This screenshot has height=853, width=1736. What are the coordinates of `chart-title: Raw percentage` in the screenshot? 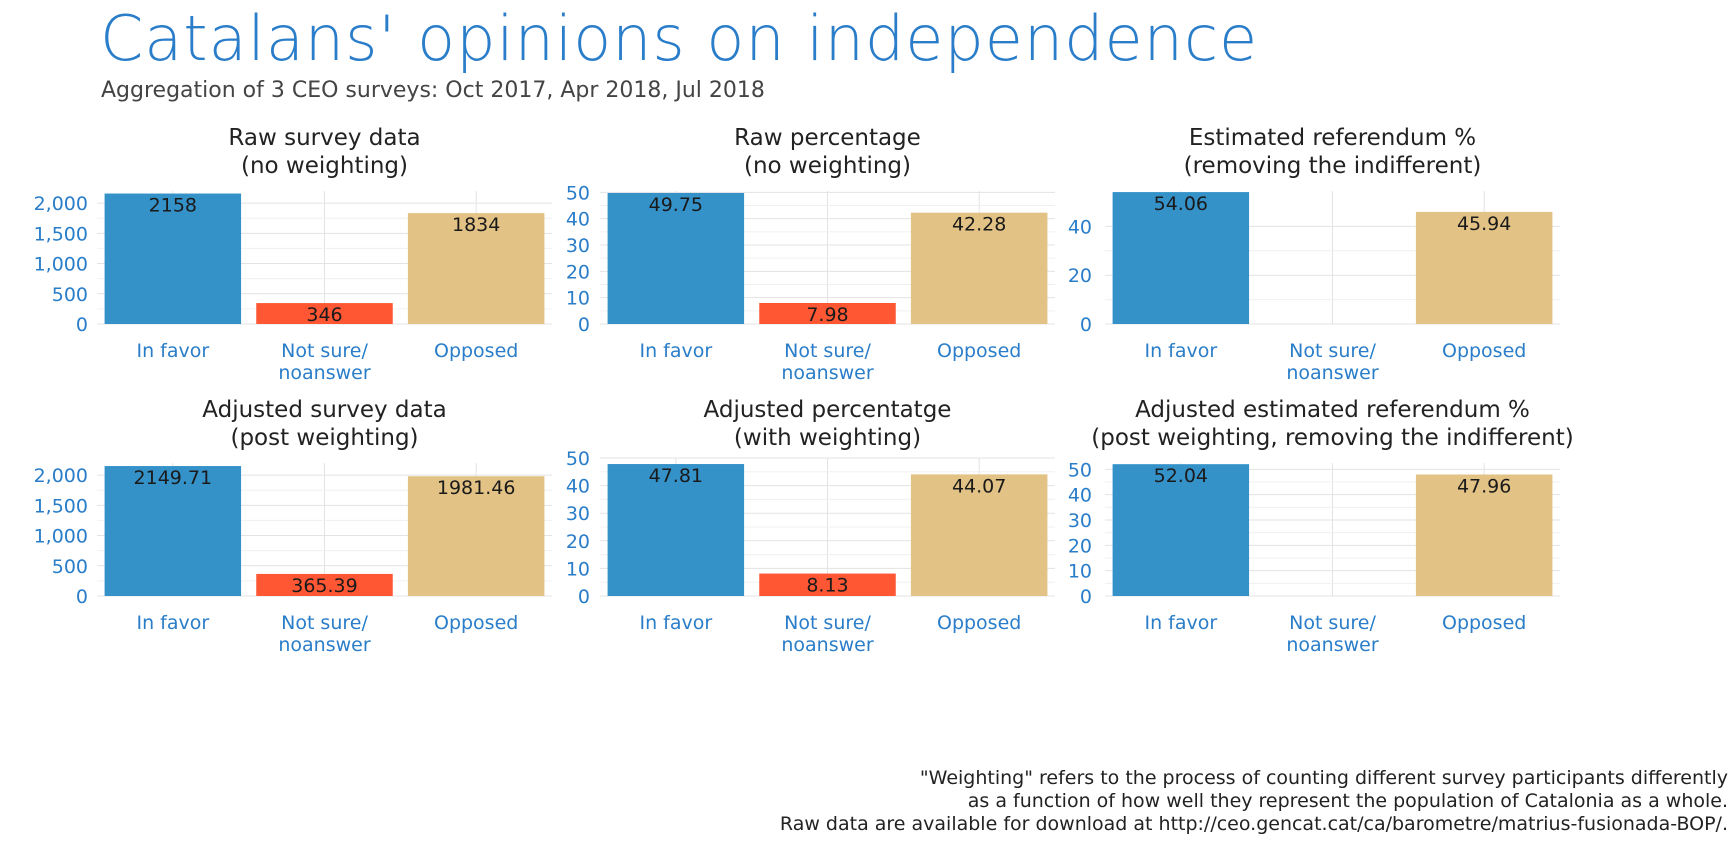 It's located at (827, 138).